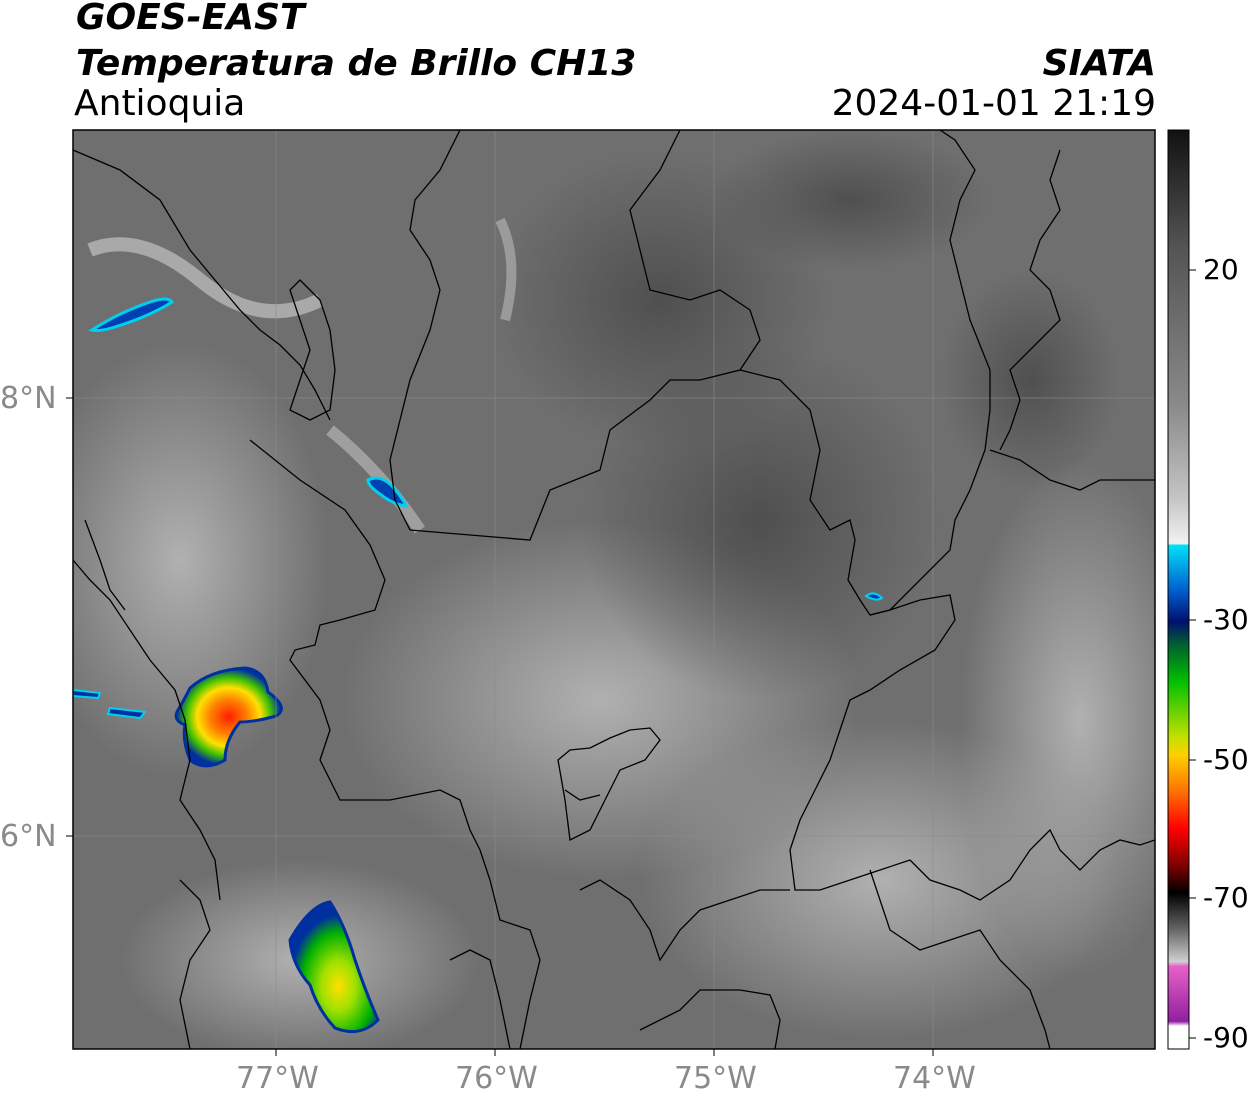 This screenshot has width=1252, height=1099. What do you see at coordinates (993, 103) in the screenshot?
I see `datetime-title: 2024-01-01 21:19` at bounding box center [993, 103].